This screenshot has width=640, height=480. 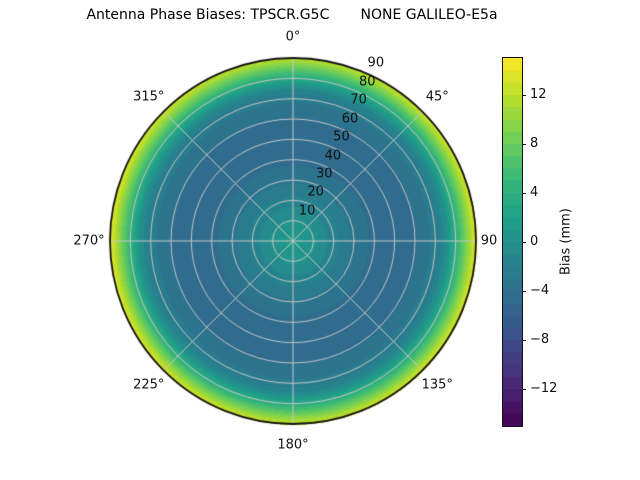 What do you see at coordinates (341, 137) in the screenshot?
I see `r-tick-label-50: 50` at bounding box center [341, 137].